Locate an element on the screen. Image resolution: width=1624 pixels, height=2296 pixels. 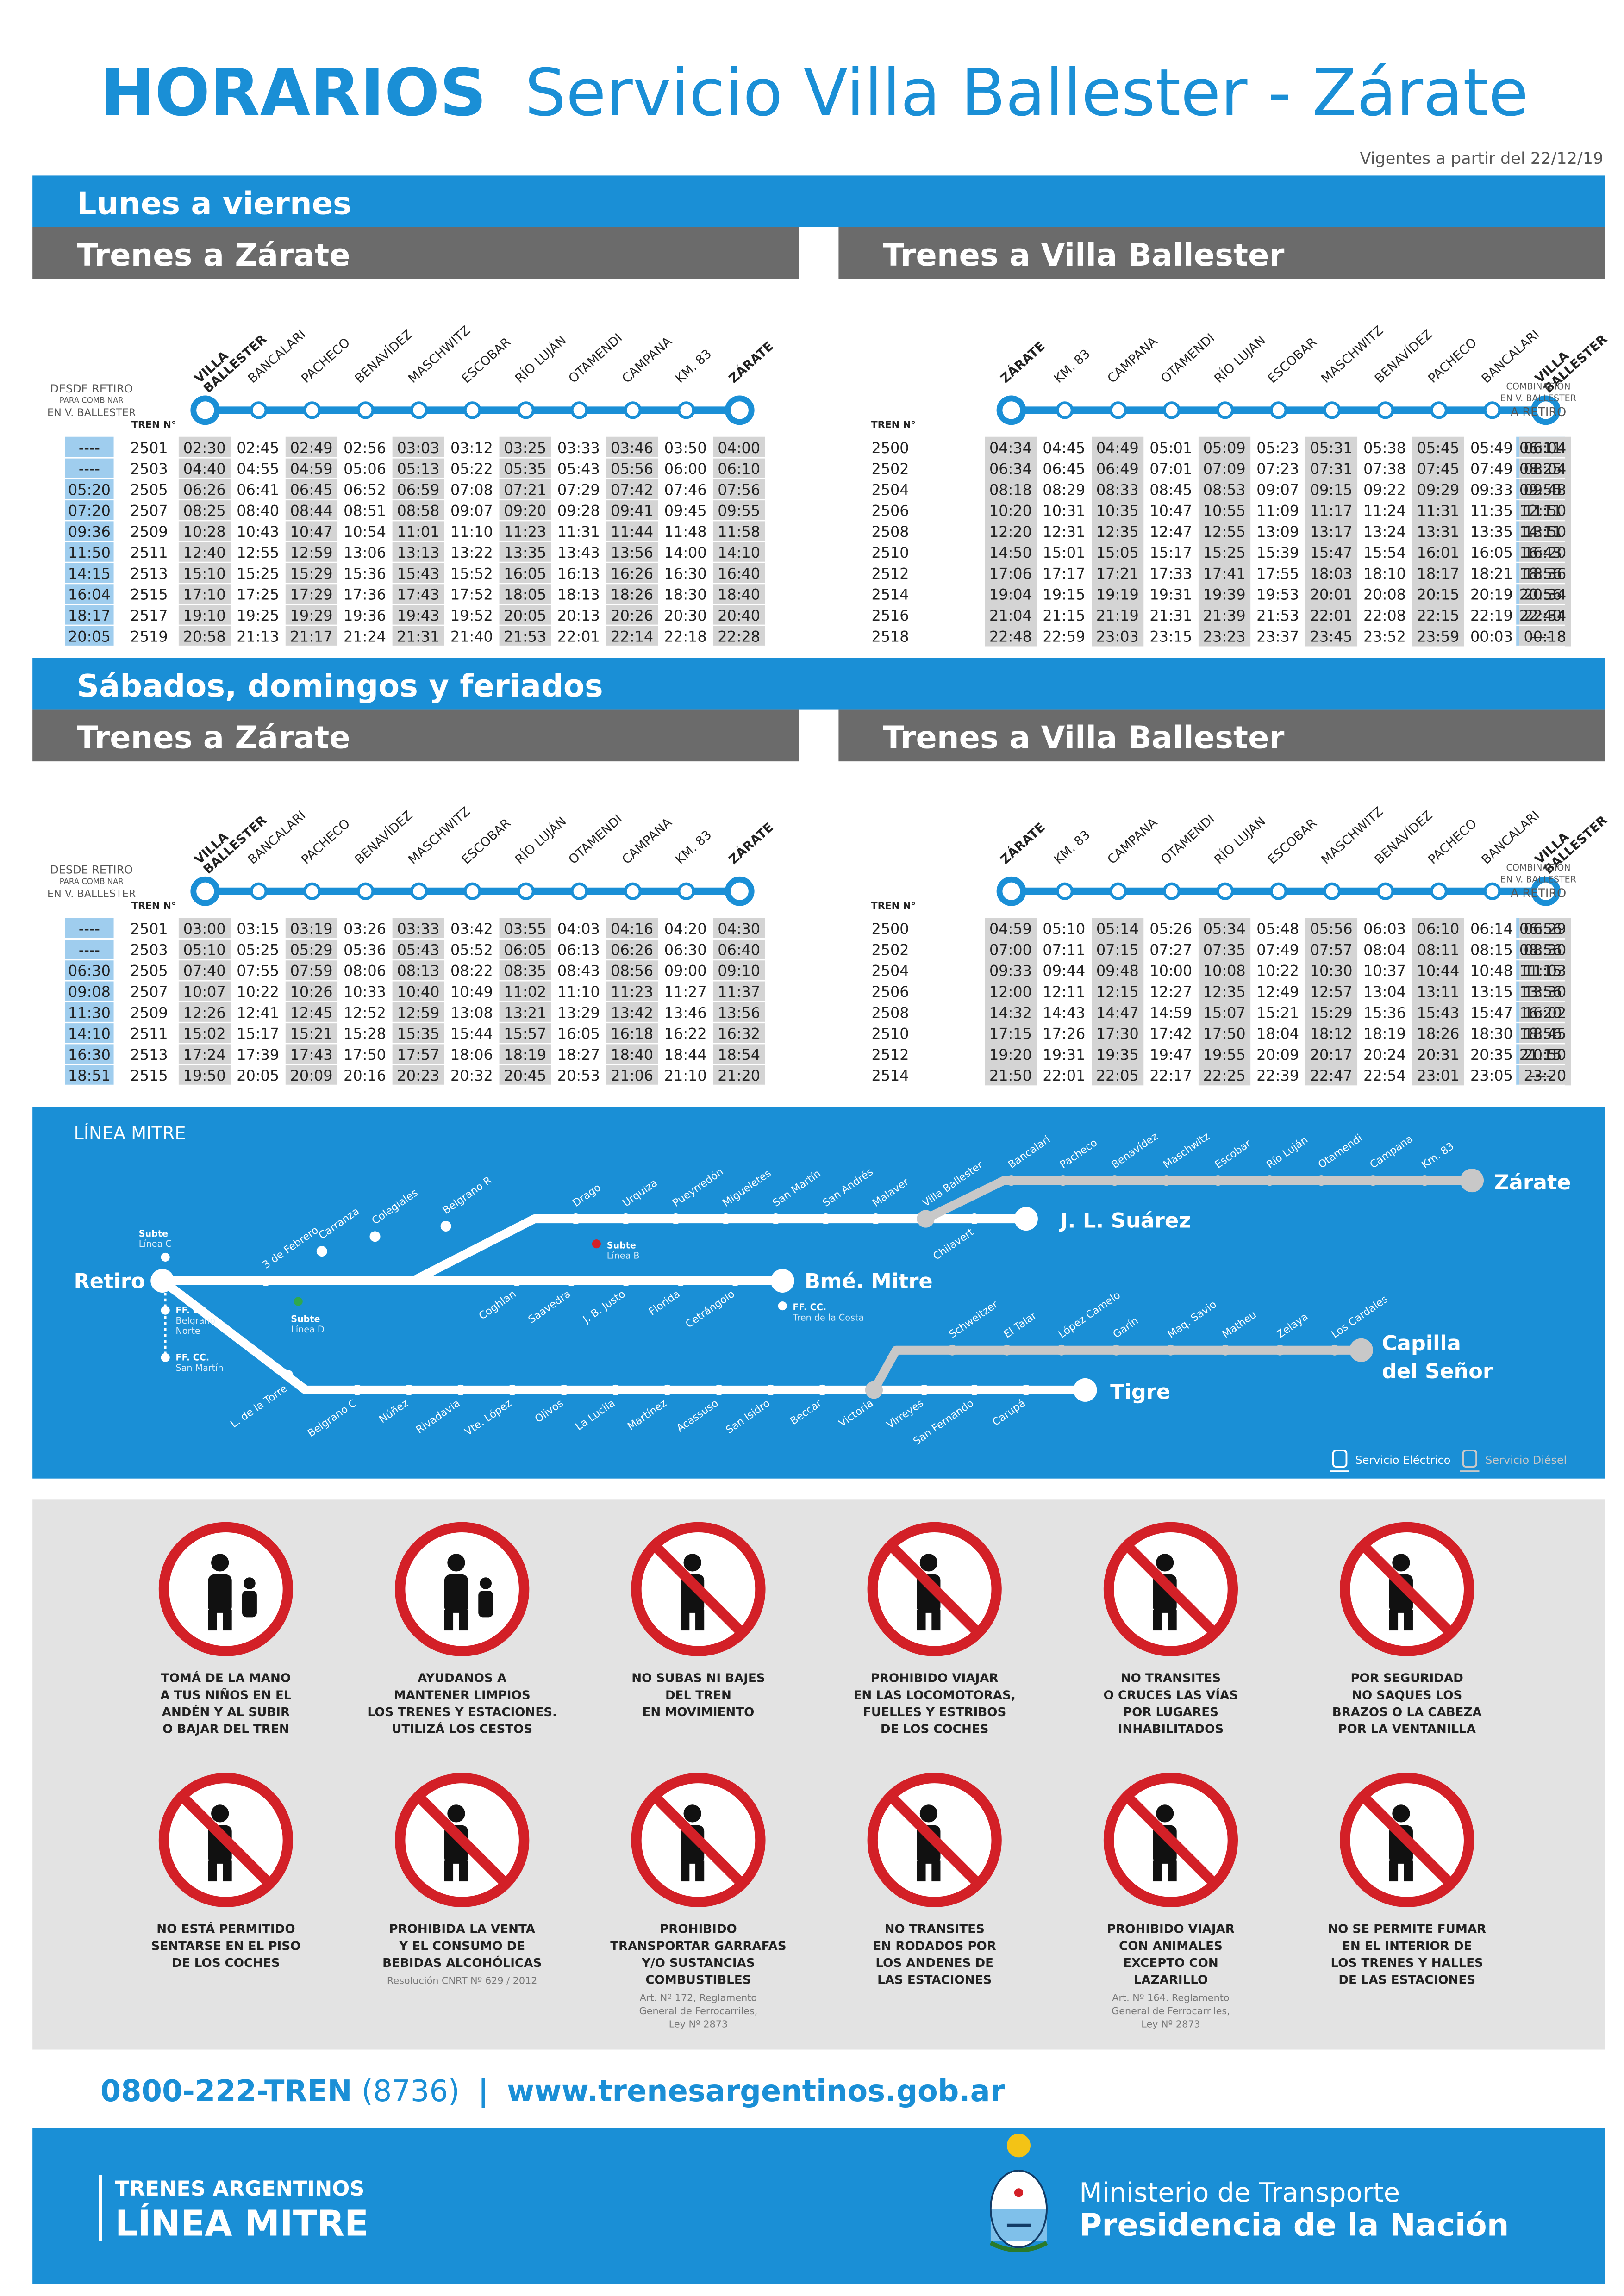
departure-time: 21:31 is located at coordinates (1170, 615).